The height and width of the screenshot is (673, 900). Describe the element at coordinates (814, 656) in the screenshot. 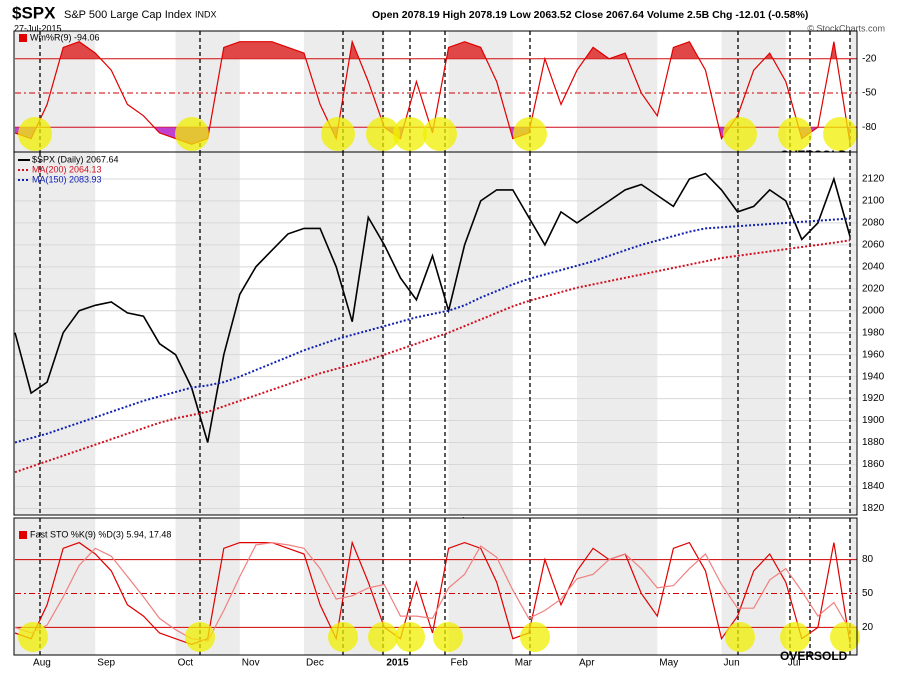

I see `annotation: OVERSOLD` at that location.